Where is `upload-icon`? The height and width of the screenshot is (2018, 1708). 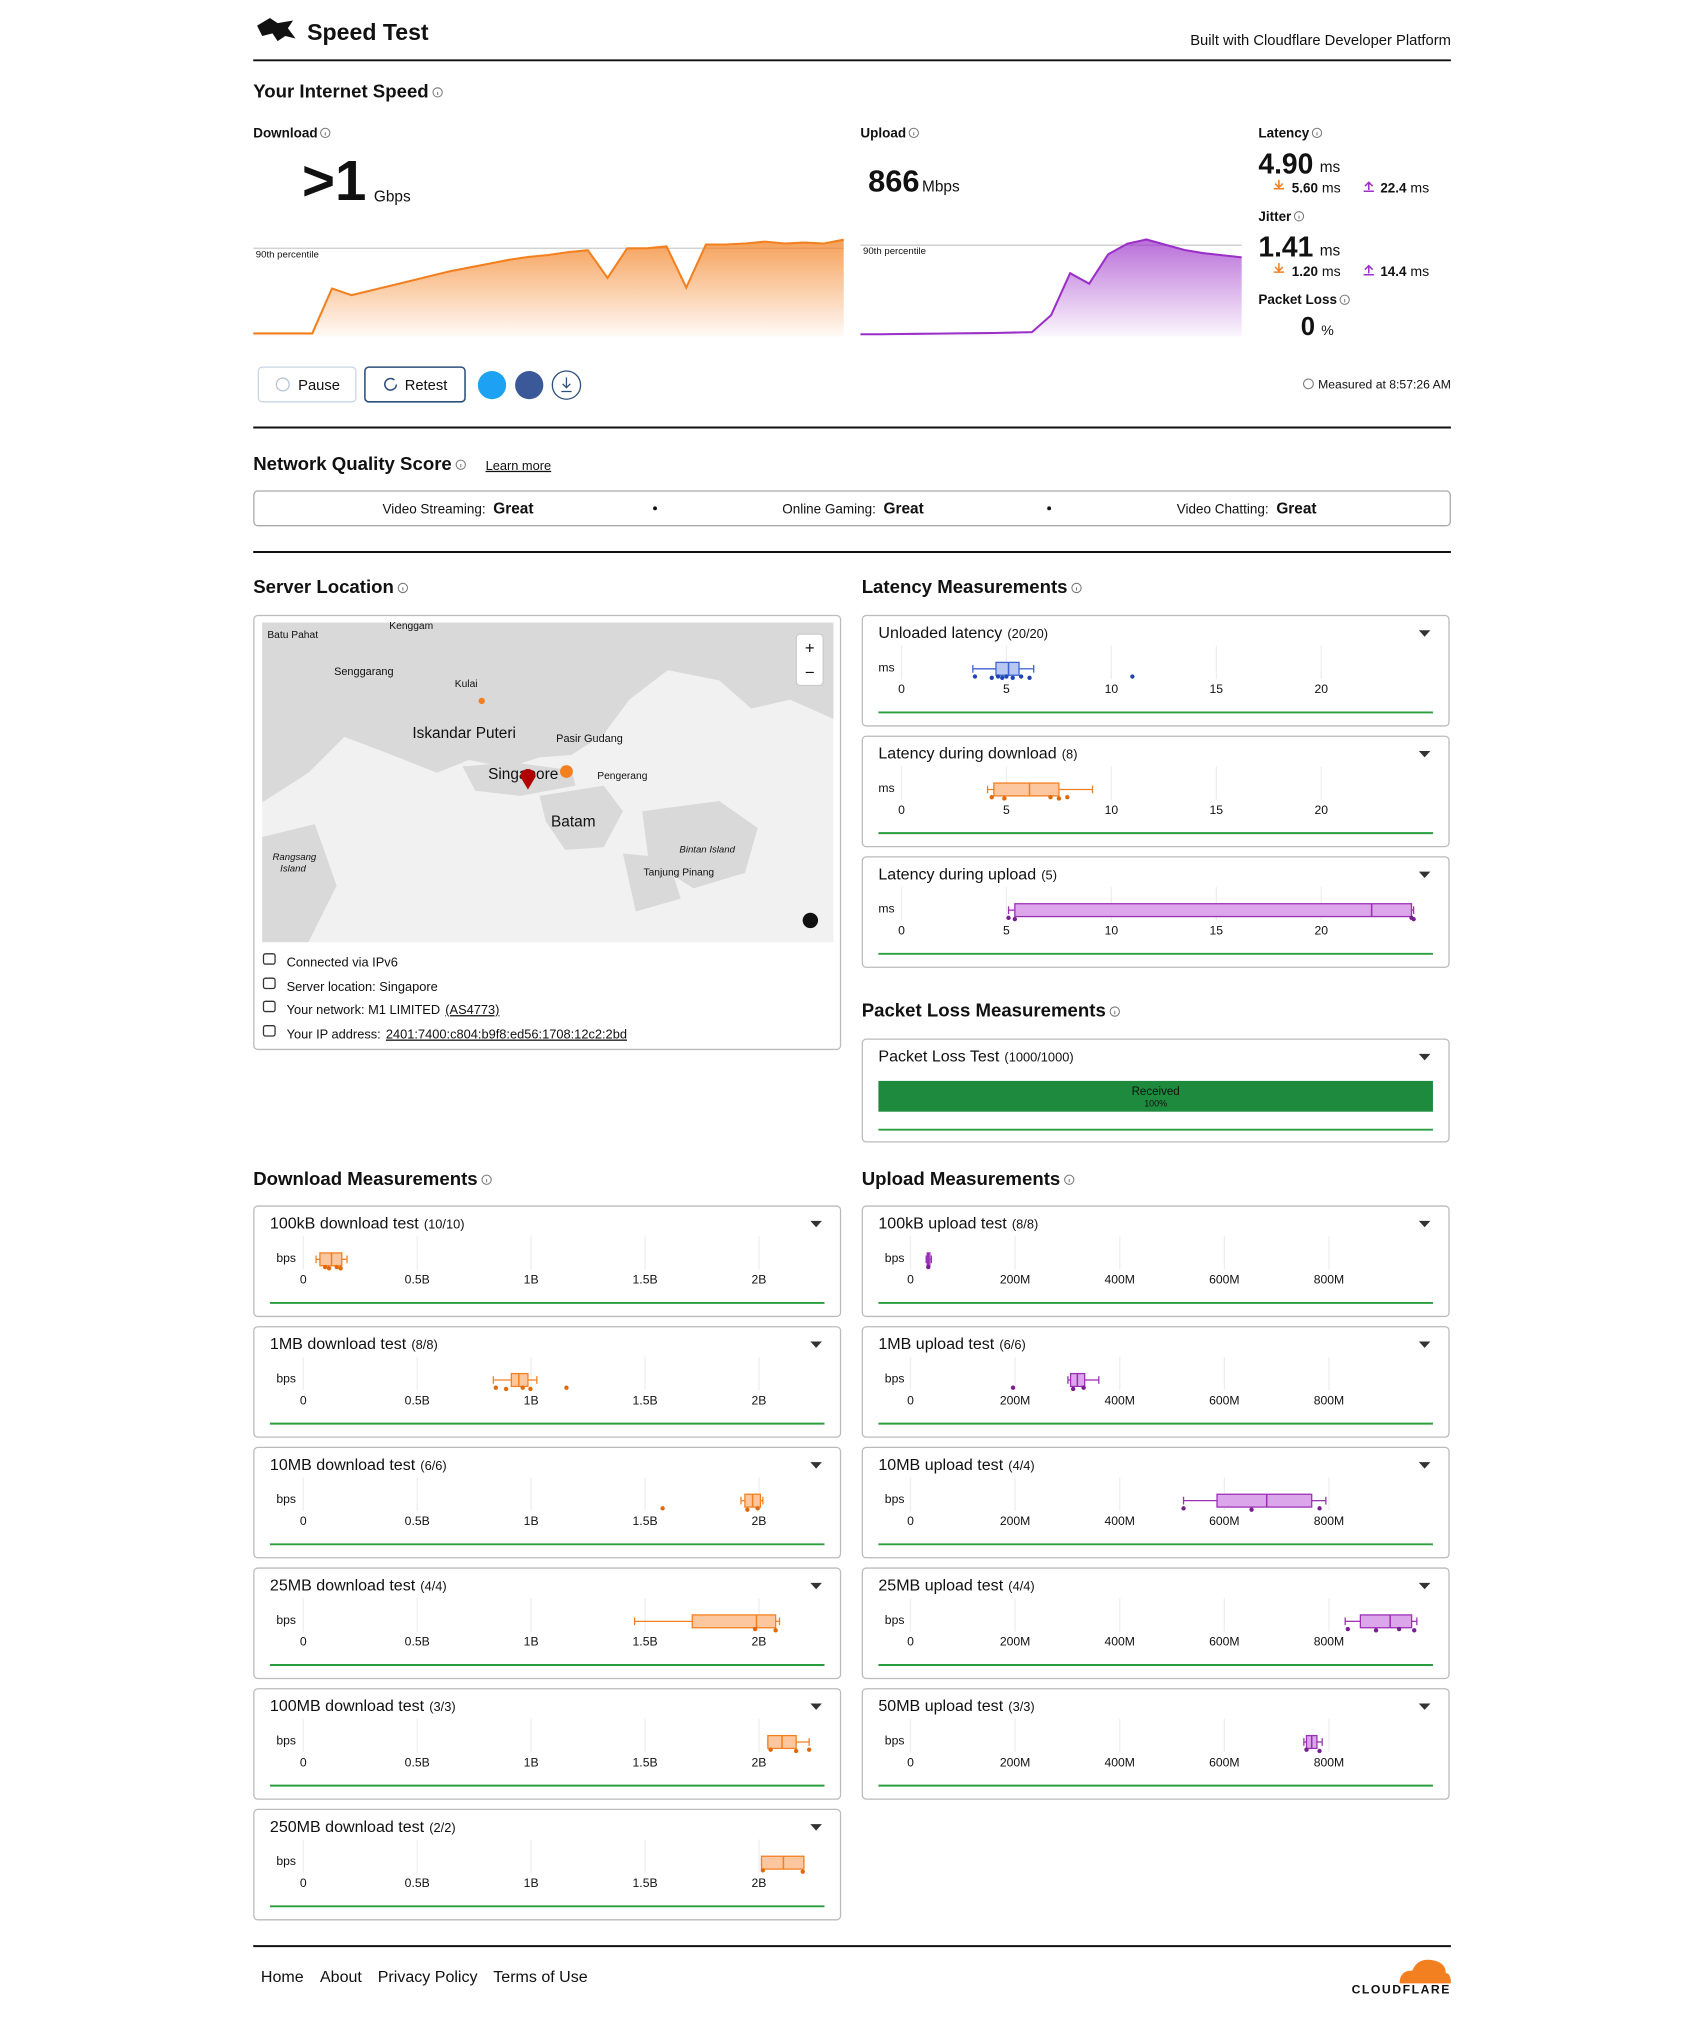
upload-icon is located at coordinates (1368, 270).